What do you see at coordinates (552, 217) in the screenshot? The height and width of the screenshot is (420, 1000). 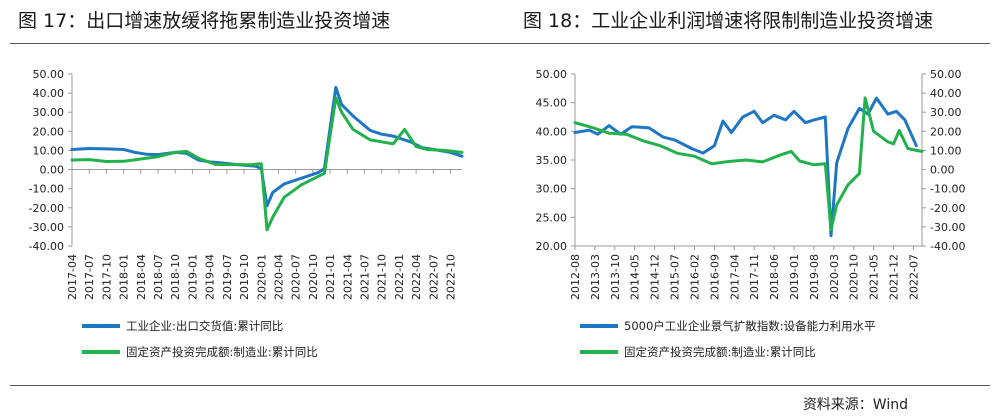 I see `y-tick-label: 25.00` at bounding box center [552, 217].